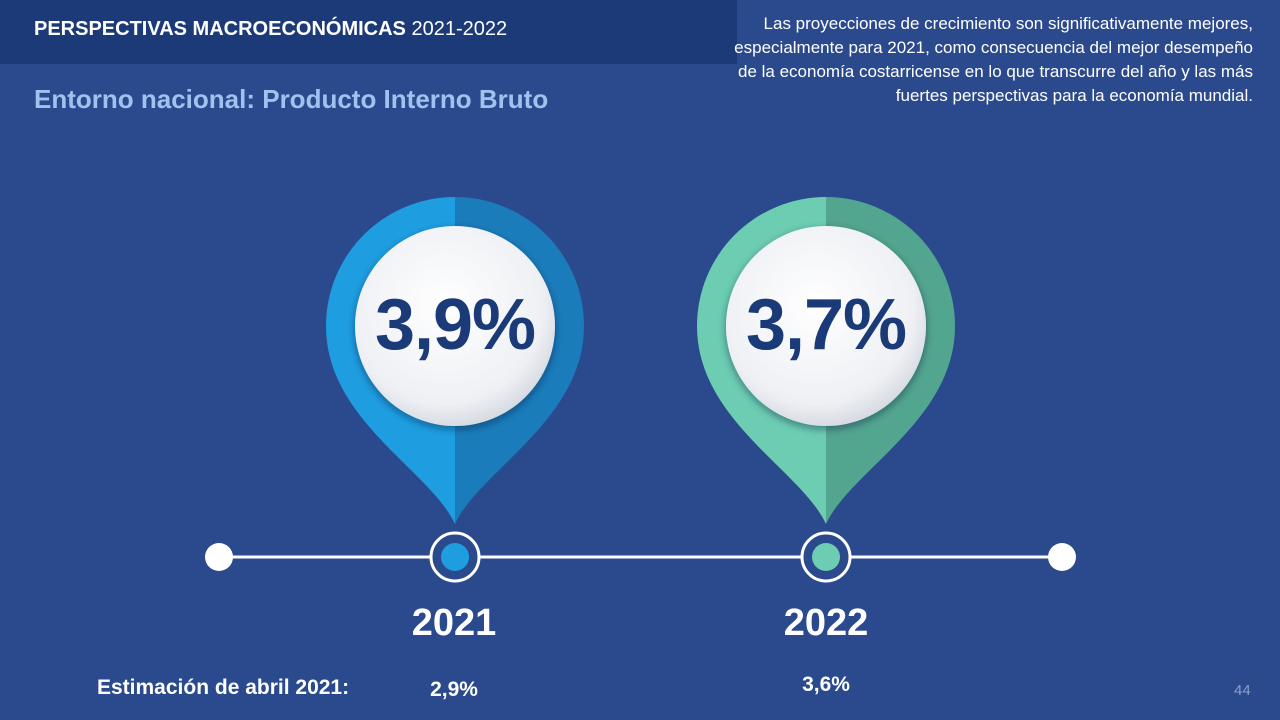 This screenshot has width=1280, height=720. I want to click on pin-disc-2021, so click(455, 326).